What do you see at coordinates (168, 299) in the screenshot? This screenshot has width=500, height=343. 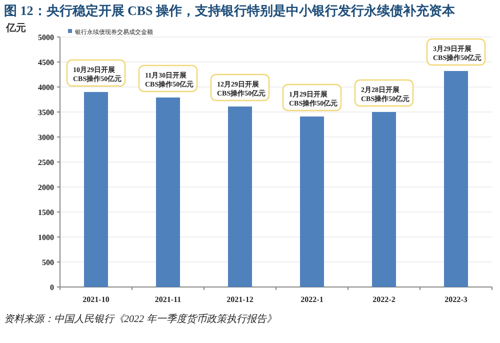 I see `x-tick-label: 2021-11` at bounding box center [168, 299].